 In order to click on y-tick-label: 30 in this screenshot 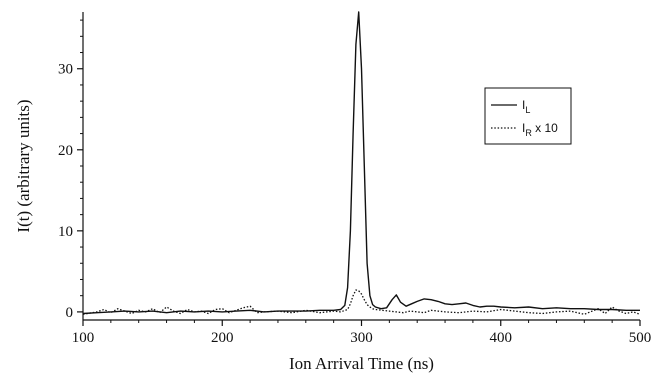, I will do `click(65, 70)`.